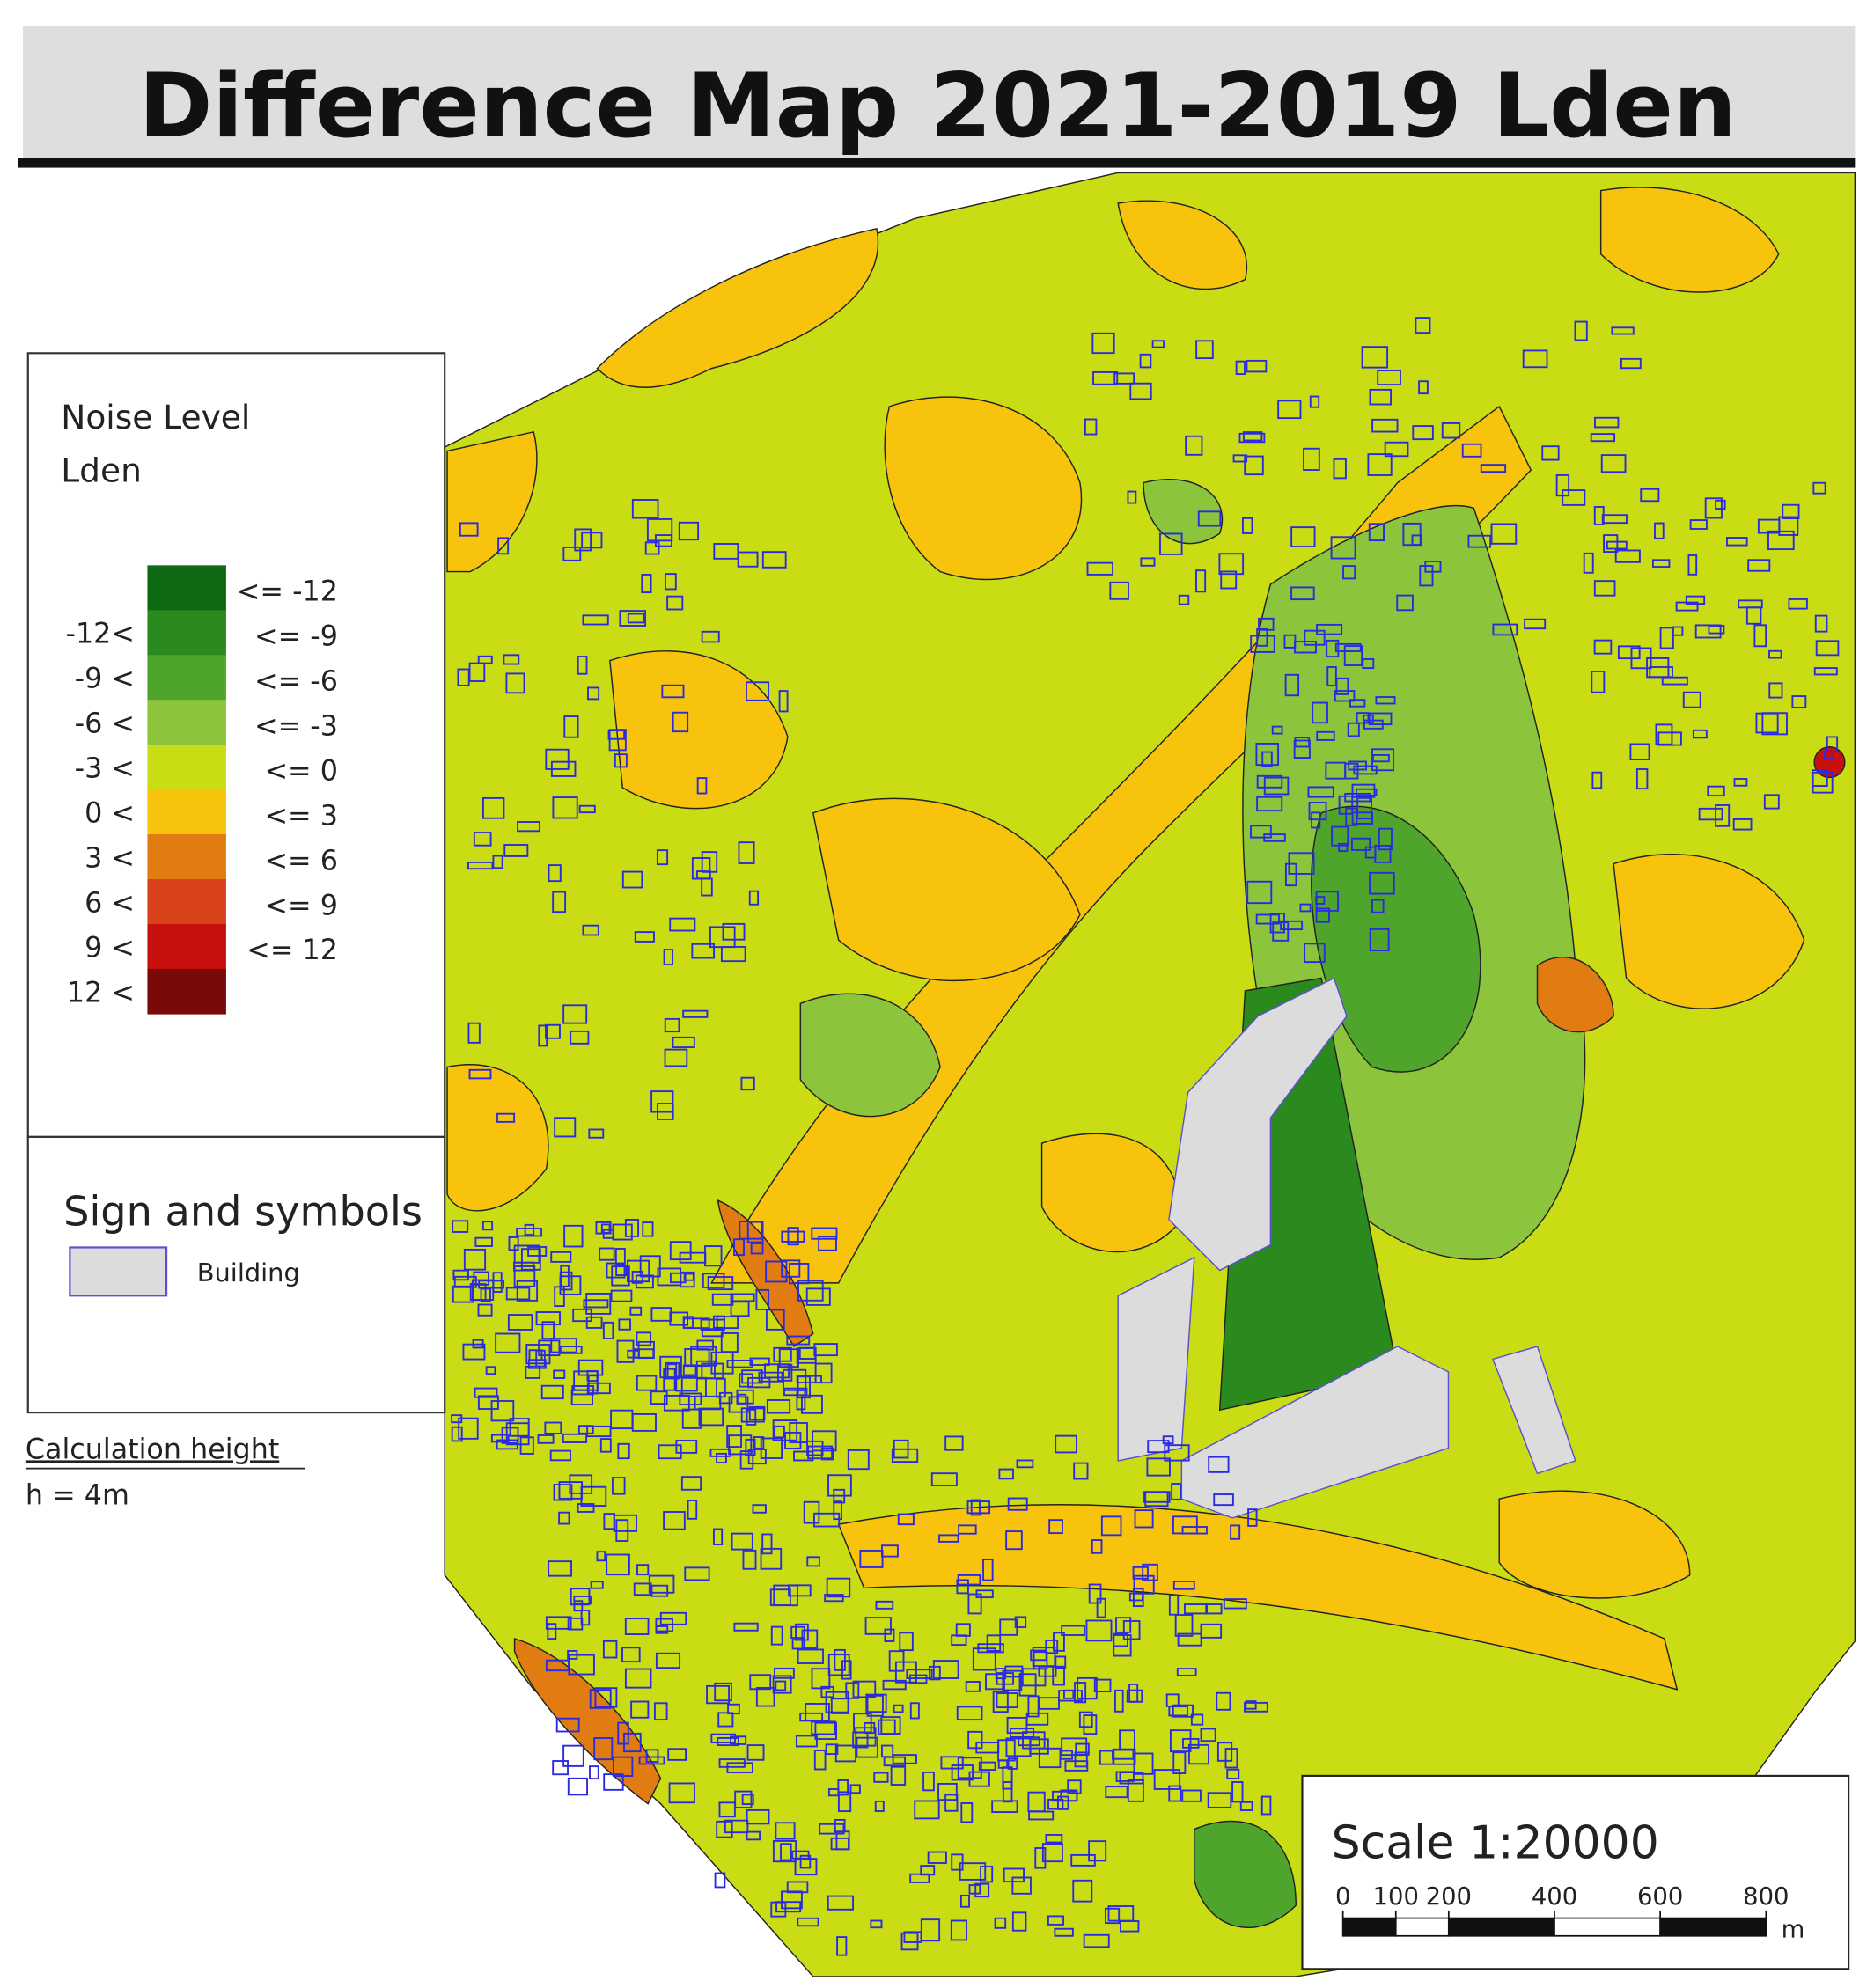  Describe the element at coordinates (1342, 1897) in the screenshot. I see `scale-tick-label: 0` at that location.